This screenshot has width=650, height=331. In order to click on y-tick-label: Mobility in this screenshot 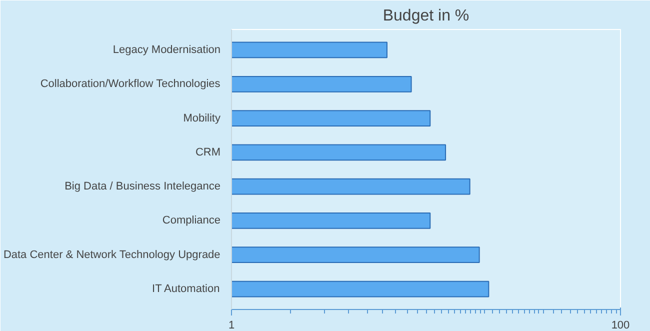, I will do `click(202, 118)`.